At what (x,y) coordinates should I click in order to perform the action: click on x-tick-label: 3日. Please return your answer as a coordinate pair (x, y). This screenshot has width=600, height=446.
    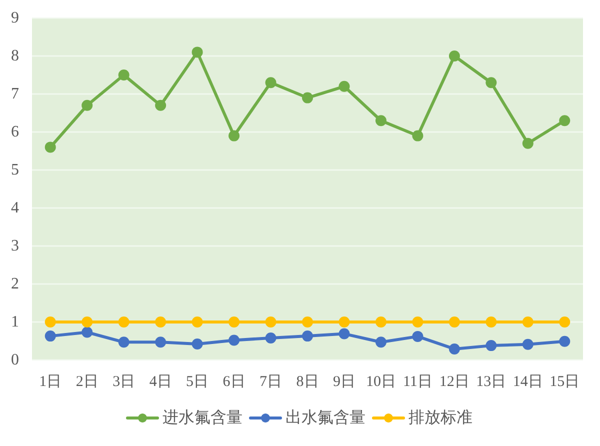
    Looking at the image, I should click on (124, 382).